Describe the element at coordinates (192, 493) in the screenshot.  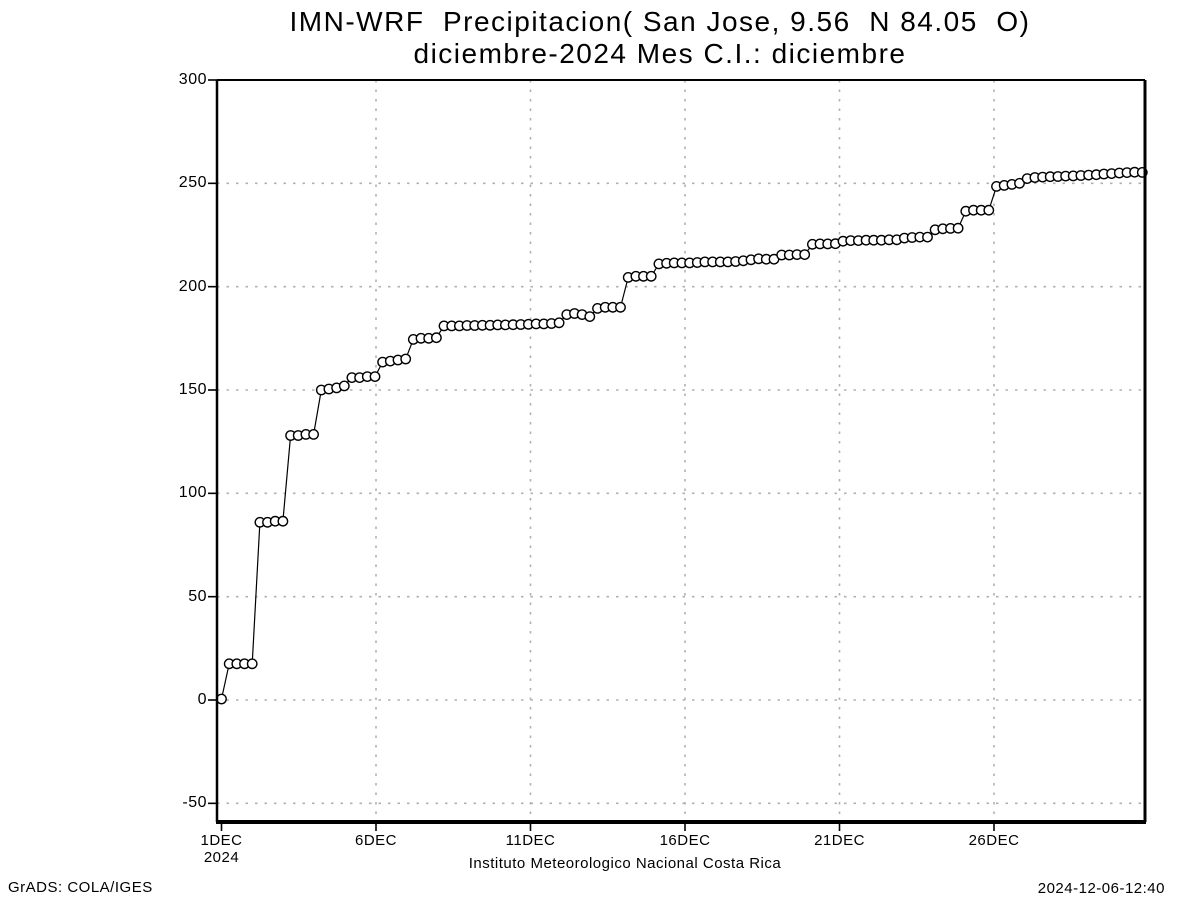
I see `y-tick-label: 100` at that location.